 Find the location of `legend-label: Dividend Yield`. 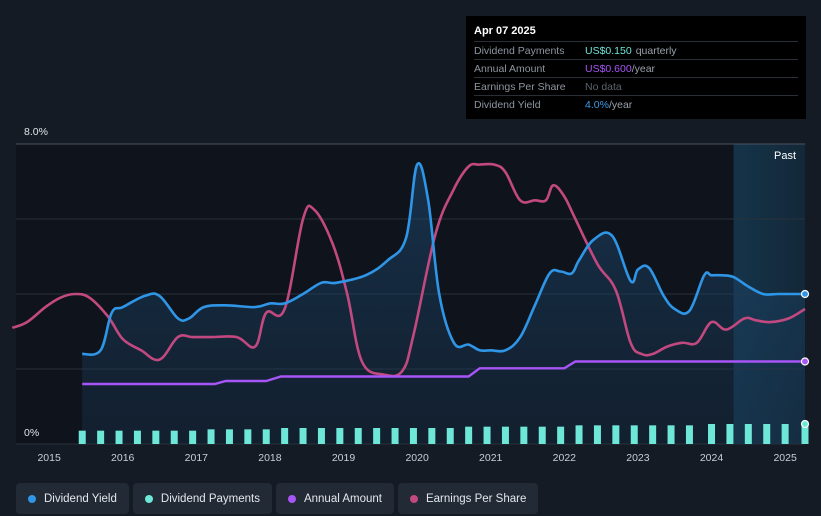

legend-label: Dividend Yield is located at coordinates (80, 498).